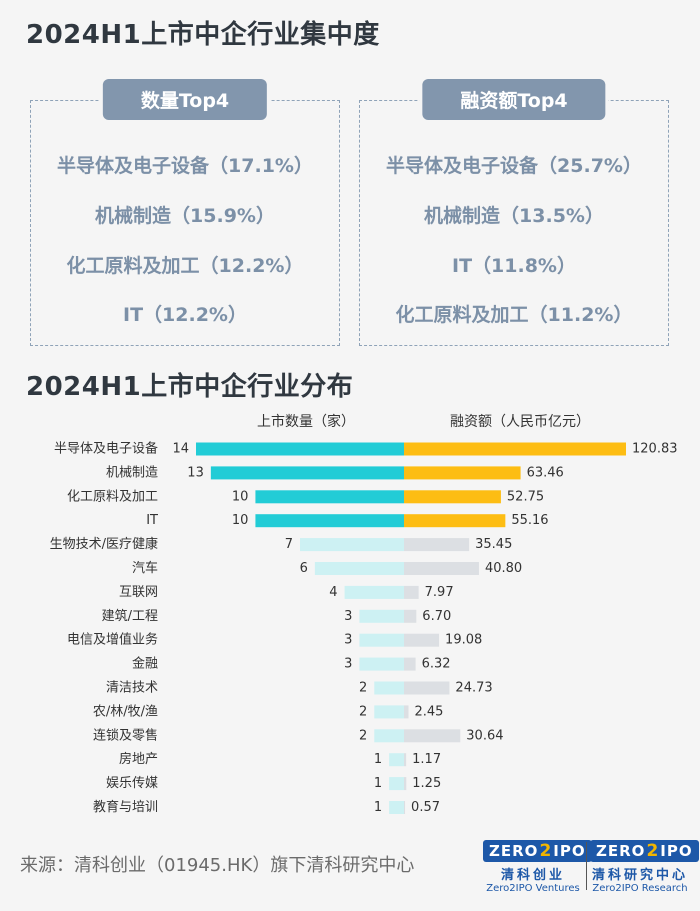 The width and height of the screenshot is (700, 911). Describe the element at coordinates (425, 807) in the screenshot. I see `amount-value-label: 0.57` at that location.